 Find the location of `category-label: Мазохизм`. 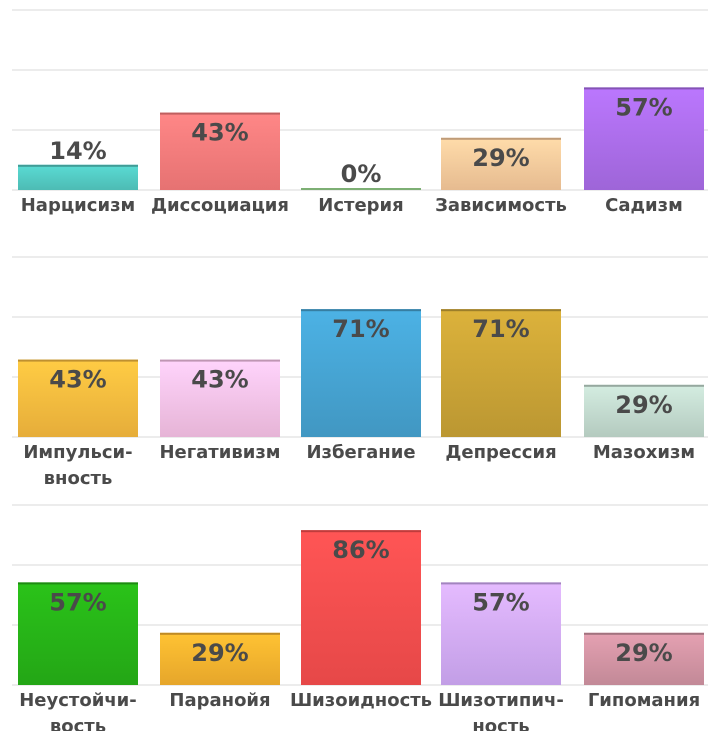

category-label: Мазохизм is located at coordinates (644, 452).